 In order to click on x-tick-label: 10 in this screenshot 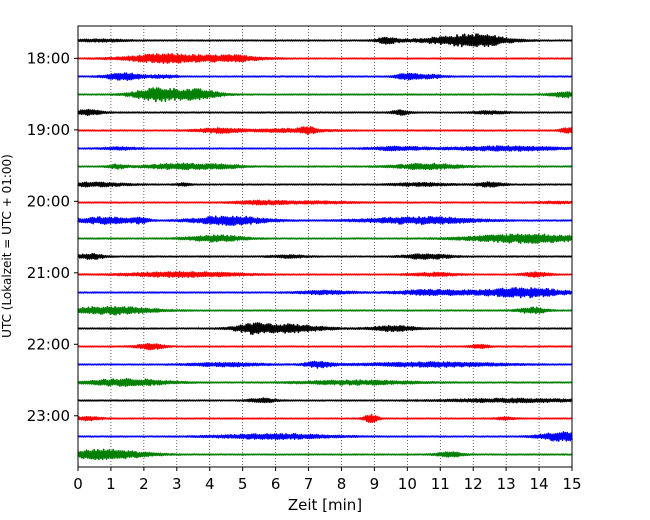, I will do `click(407, 484)`.